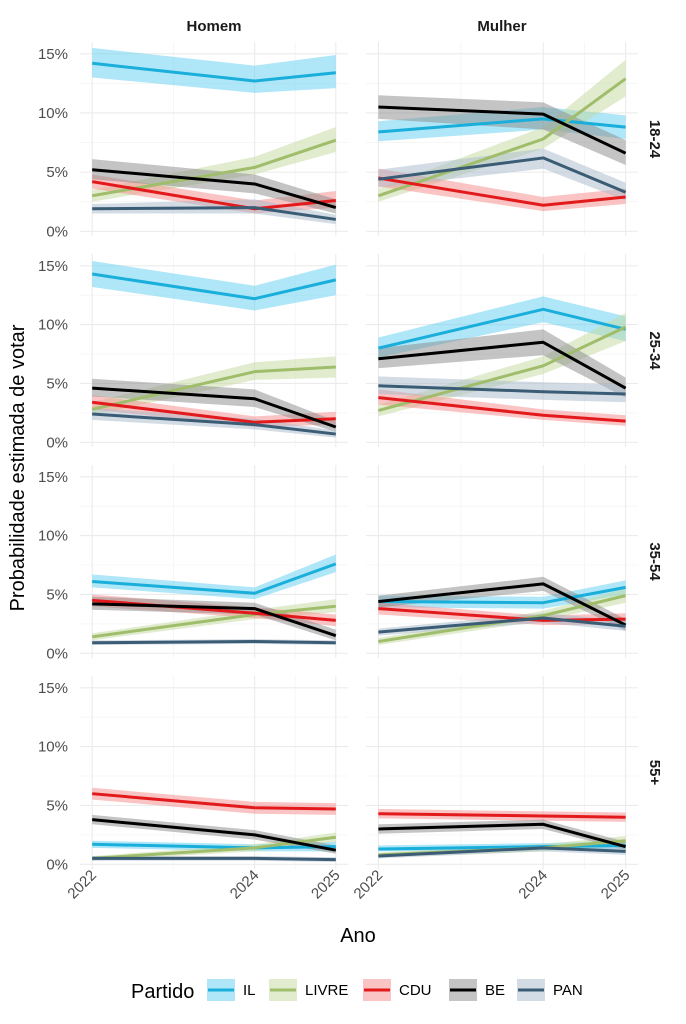 This screenshot has height=1024, width=686. What do you see at coordinates (358, 936) in the screenshot?
I see `x-axis-title: Ano` at bounding box center [358, 936].